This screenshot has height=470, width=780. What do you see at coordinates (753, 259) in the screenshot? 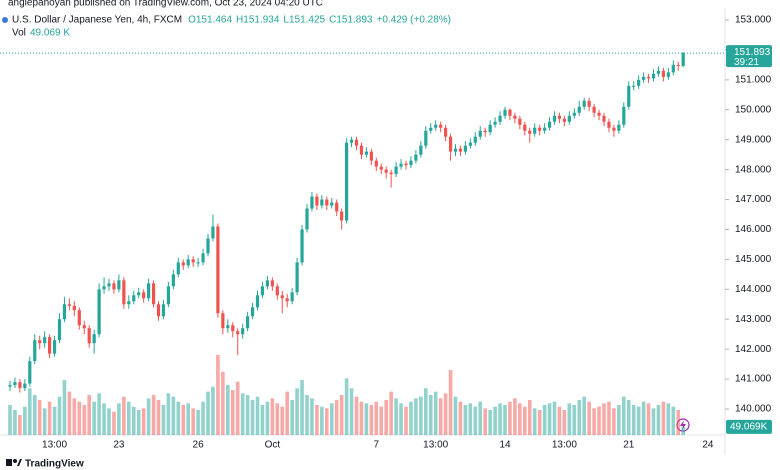
I see `y-tick-label: 145.000` at bounding box center [753, 259].